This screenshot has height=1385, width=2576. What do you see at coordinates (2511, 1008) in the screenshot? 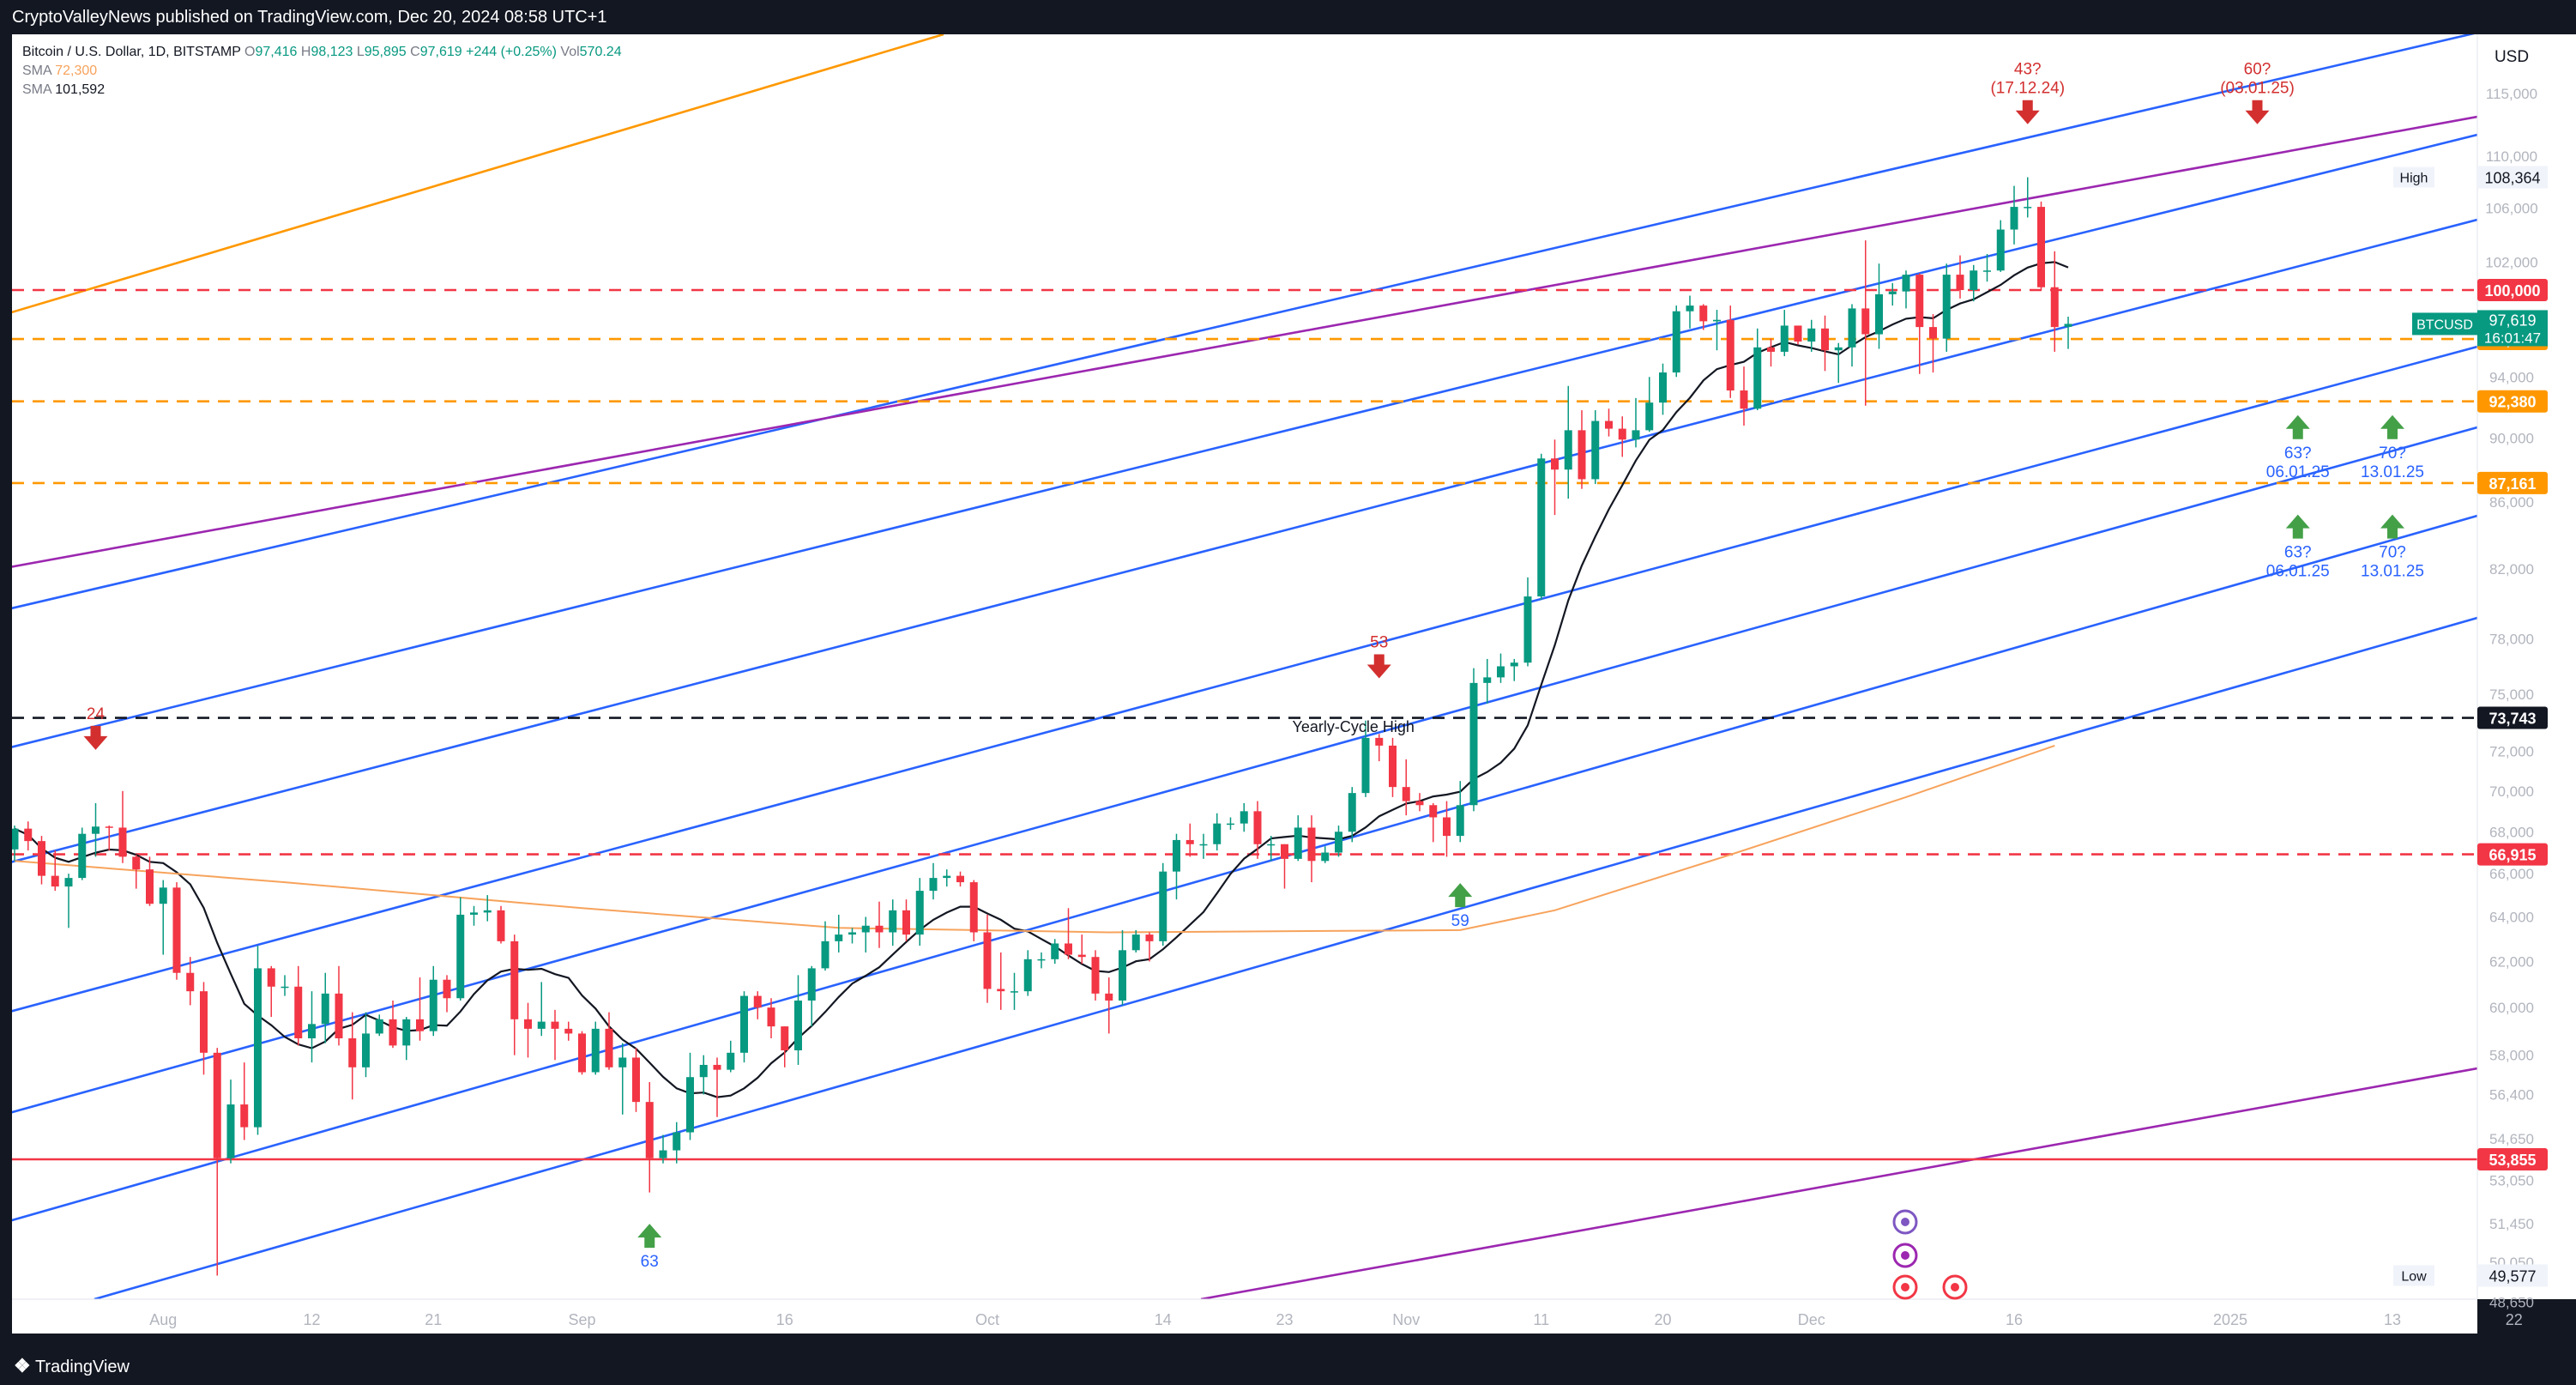
I see `price-tick: 60,000` at bounding box center [2511, 1008].